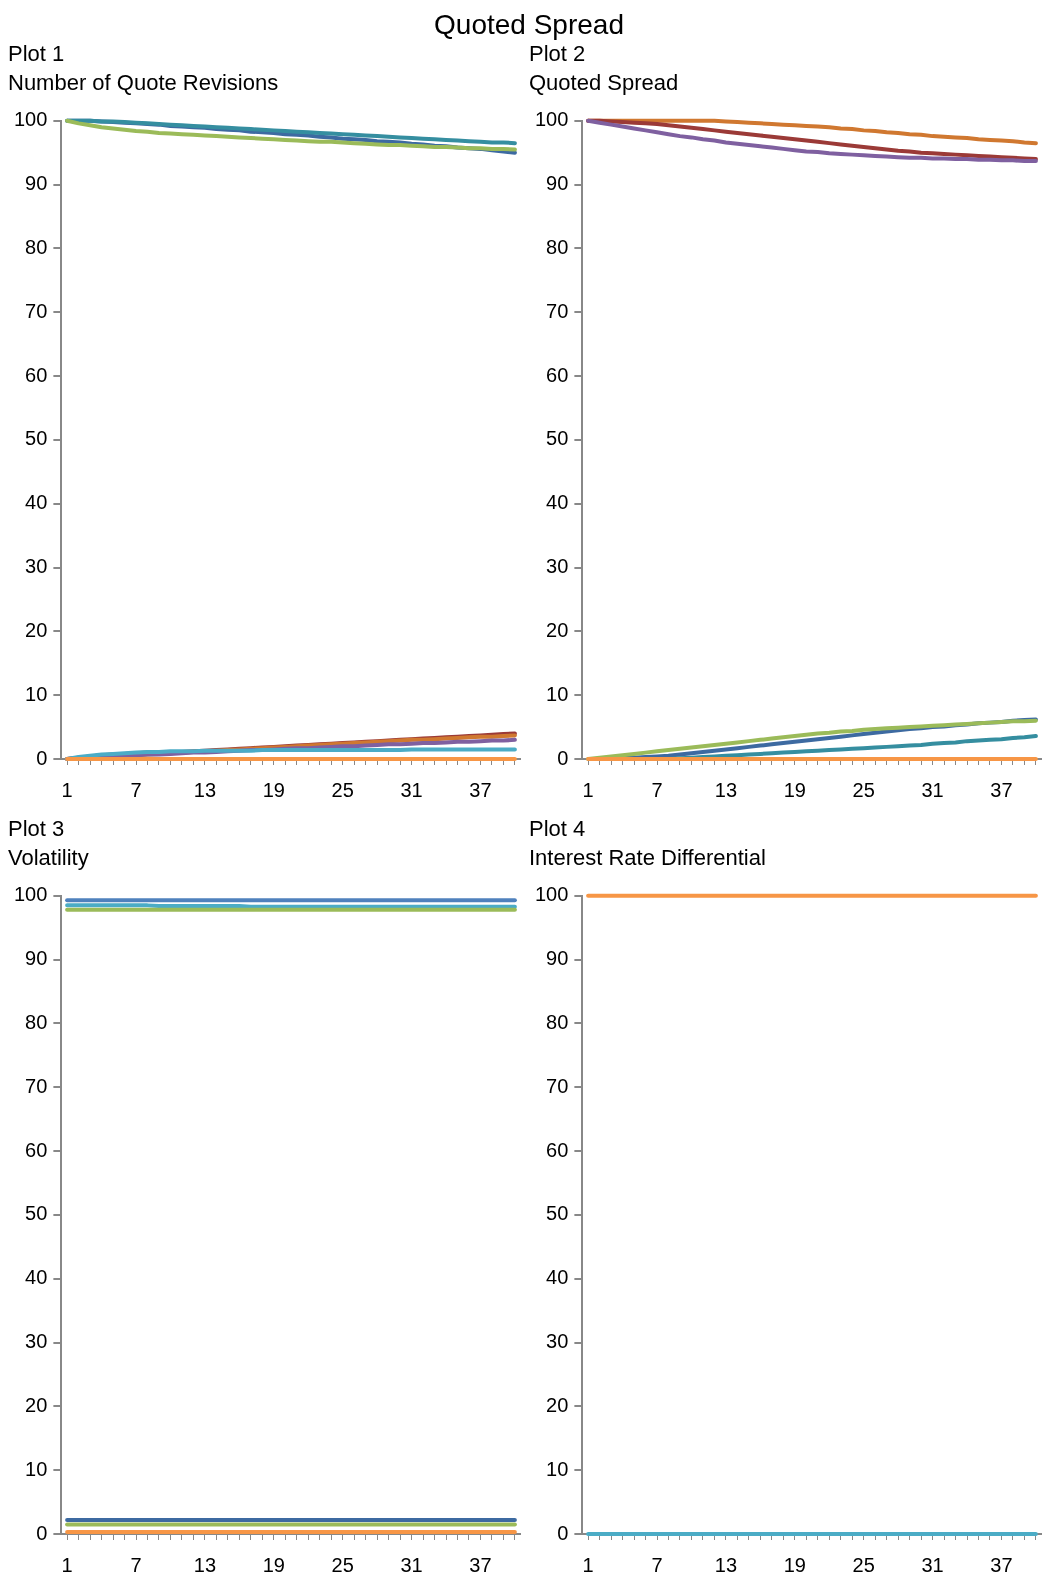  What do you see at coordinates (36, 54) in the screenshot?
I see `chart-title: Plot 1` at bounding box center [36, 54].